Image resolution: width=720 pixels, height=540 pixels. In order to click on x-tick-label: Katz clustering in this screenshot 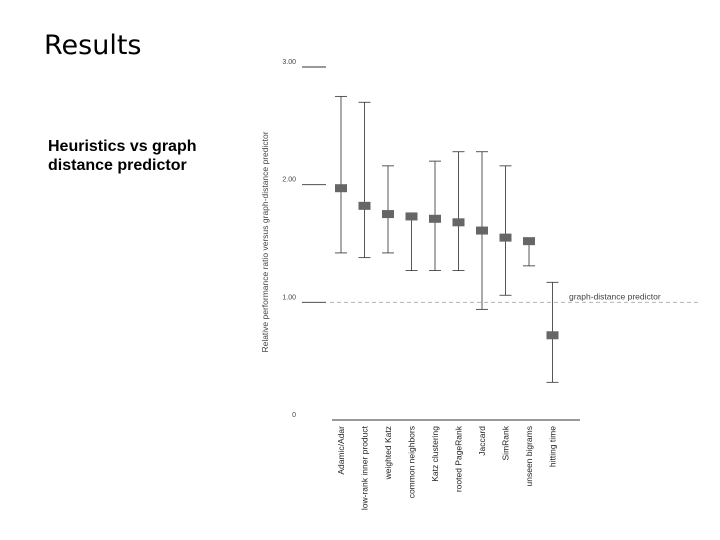, I will do `click(435, 454)`.